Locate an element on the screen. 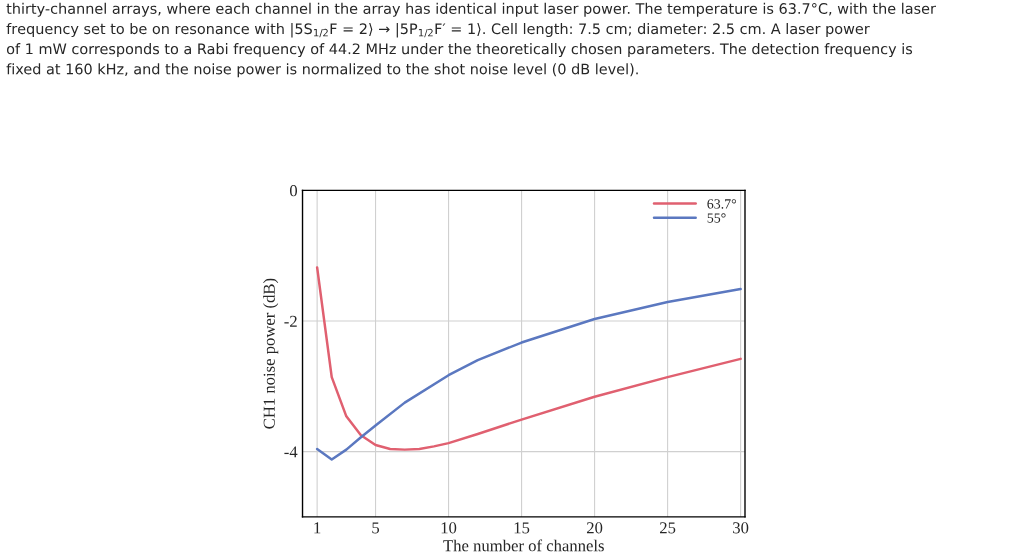 Image resolution: width=1029 pixels, height=560 pixels. y-tick-label: 0 is located at coordinates (293, 191).